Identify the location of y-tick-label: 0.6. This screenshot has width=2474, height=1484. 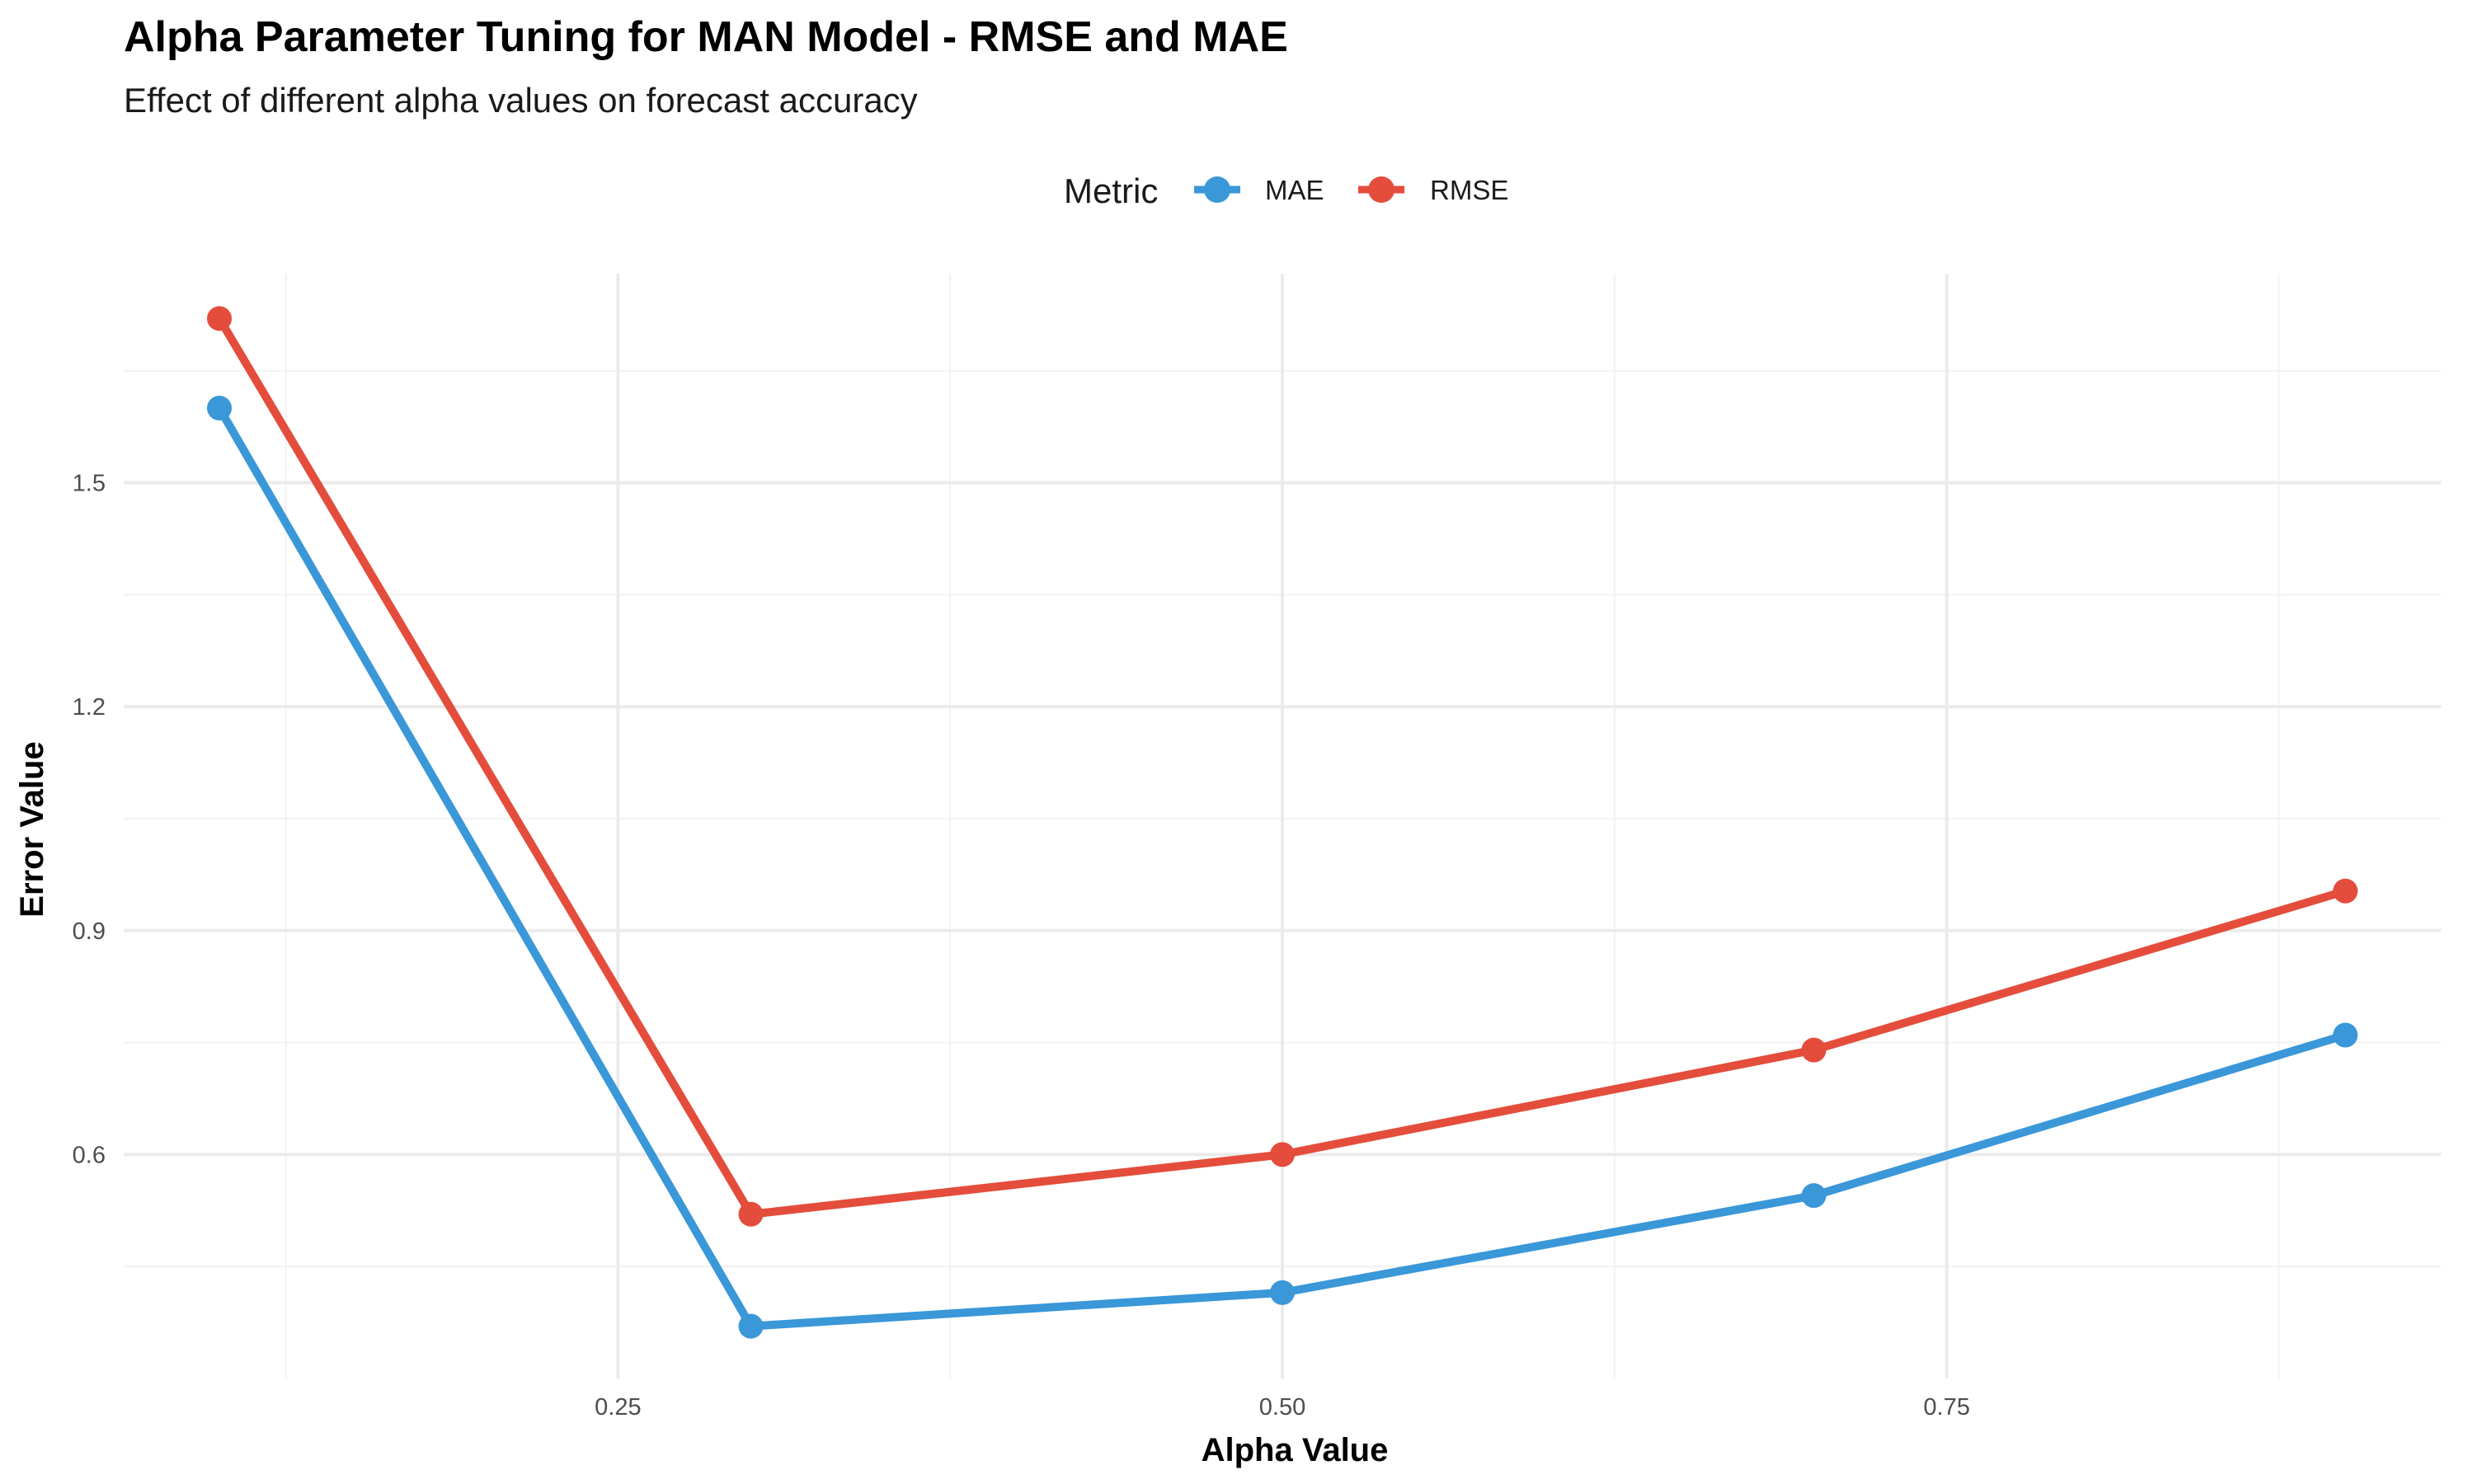
(89, 1155).